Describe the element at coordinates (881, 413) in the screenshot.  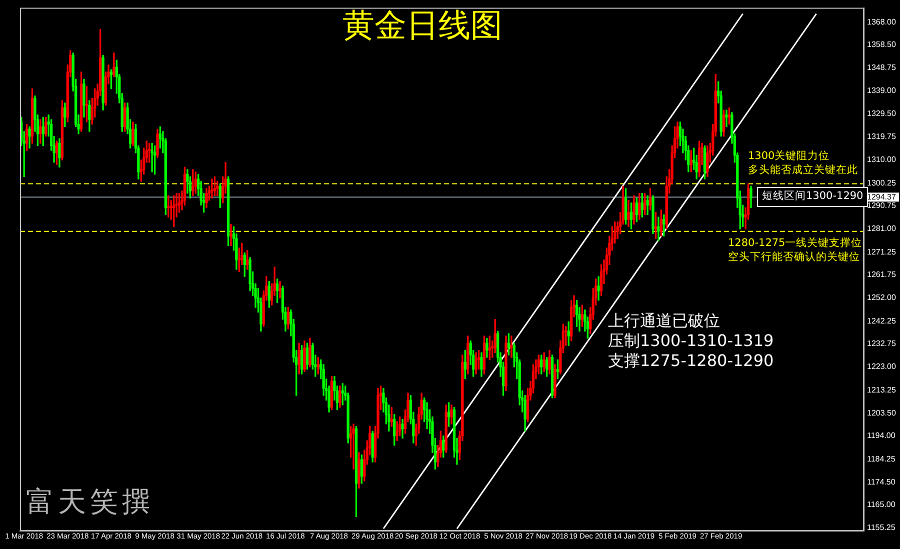
I see `y-tick-label: 1203.50` at that location.